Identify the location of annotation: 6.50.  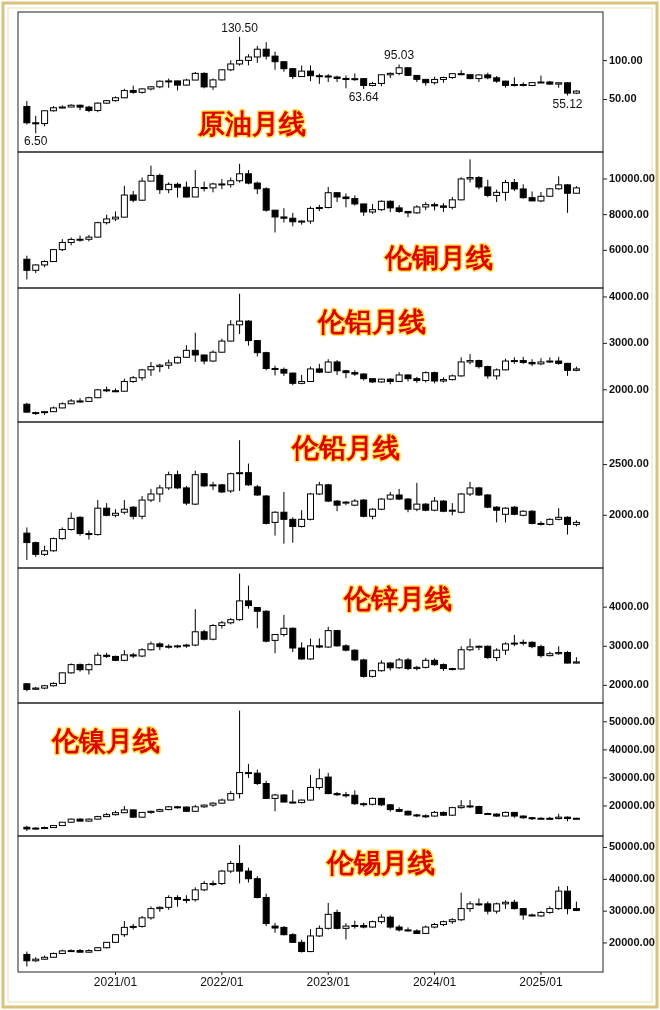
(36, 141).